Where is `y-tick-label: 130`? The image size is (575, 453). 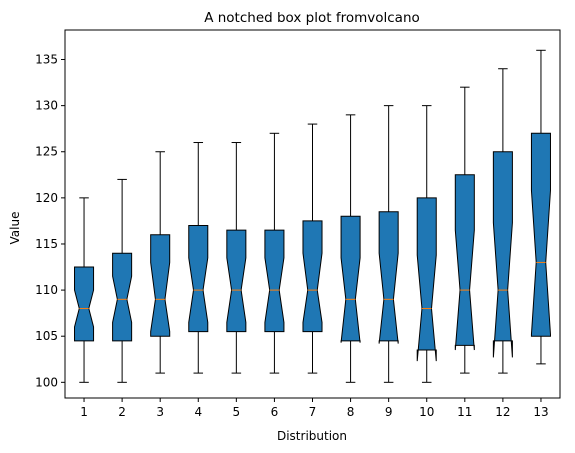
y-tick-label: 130 is located at coordinates (46, 106).